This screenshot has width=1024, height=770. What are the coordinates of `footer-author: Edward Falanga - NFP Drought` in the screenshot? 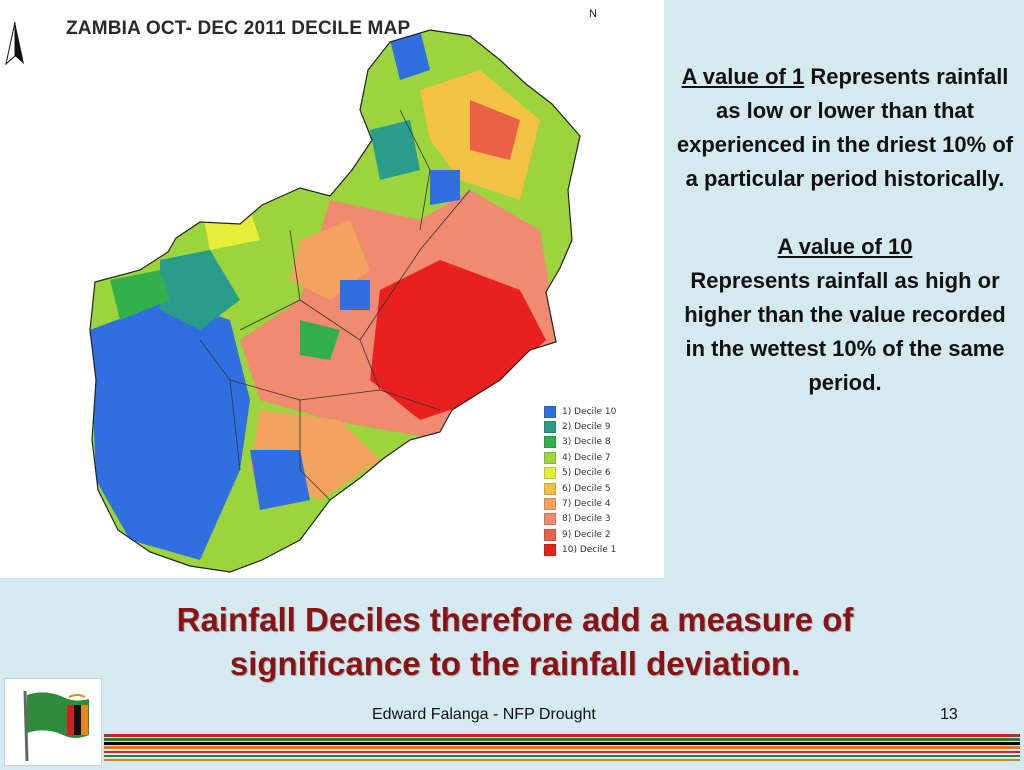 It's located at (484, 714).